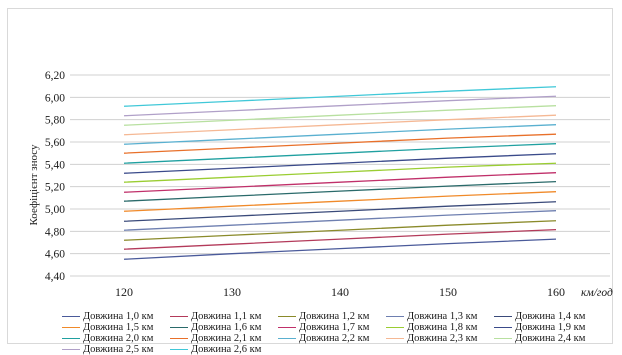 This screenshot has width=622, height=355. I want to click on legend-label: Довжина 1,2 км, so click(334, 316).